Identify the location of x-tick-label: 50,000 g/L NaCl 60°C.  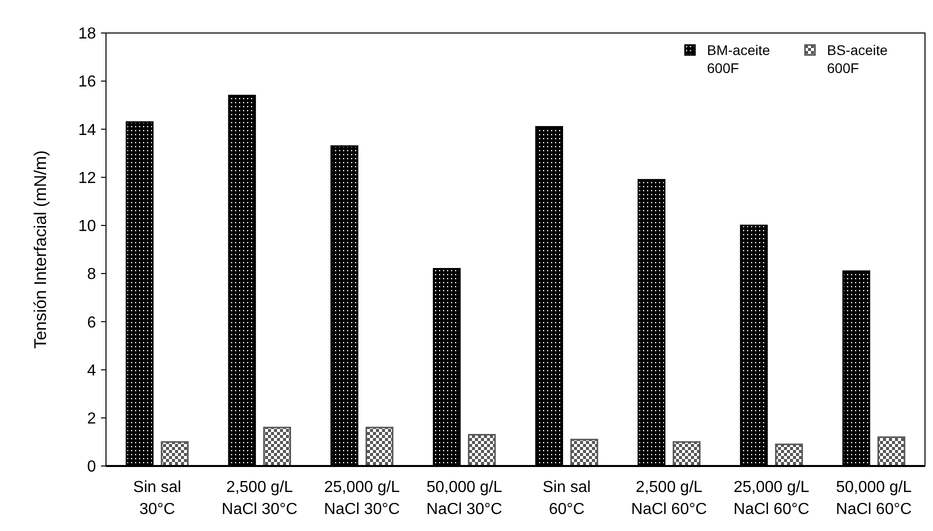
(874, 498).